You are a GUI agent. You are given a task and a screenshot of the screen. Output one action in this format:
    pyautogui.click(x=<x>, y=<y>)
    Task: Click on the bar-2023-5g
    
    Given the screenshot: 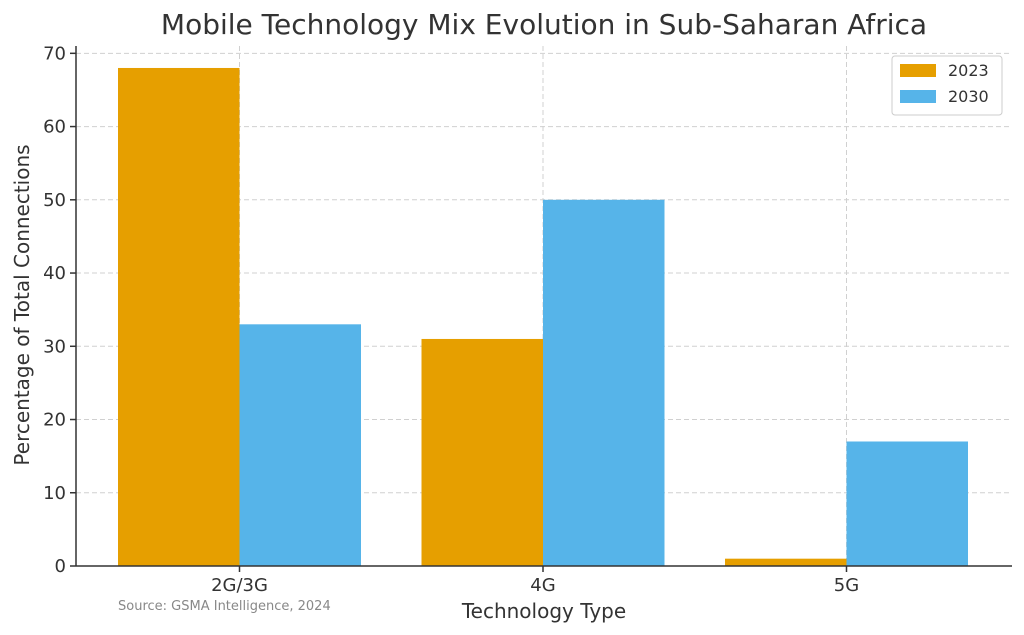 What is the action you would take?
    pyautogui.click(x=786, y=562)
    